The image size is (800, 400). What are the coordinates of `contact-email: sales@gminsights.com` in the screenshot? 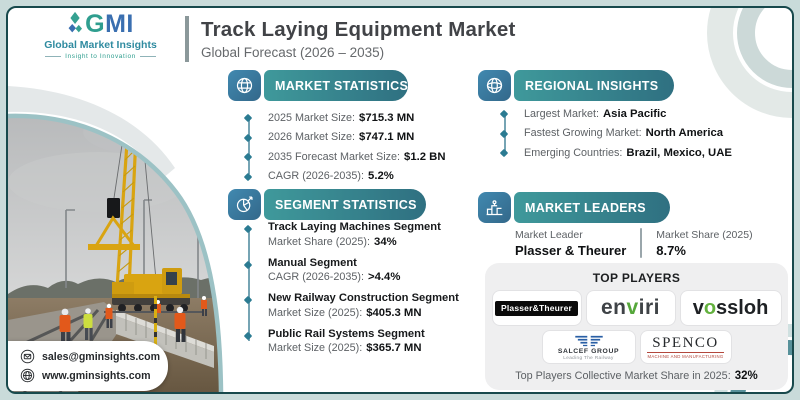 It's located at (90, 356).